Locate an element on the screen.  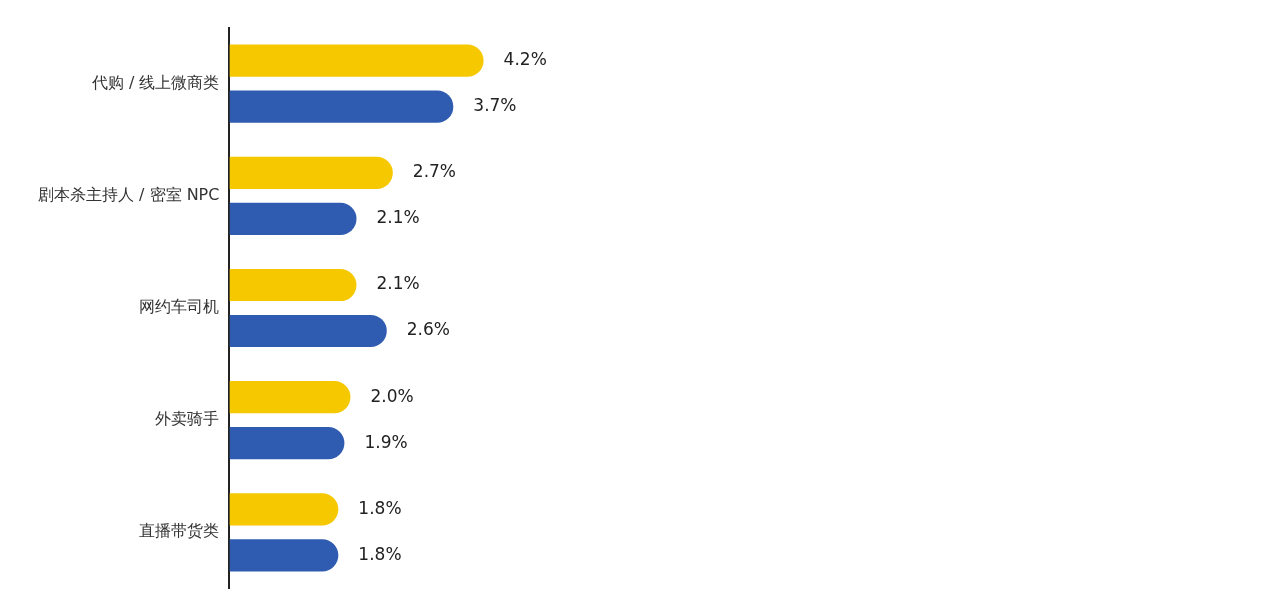
data-label: 1.9% is located at coordinates (386, 441).